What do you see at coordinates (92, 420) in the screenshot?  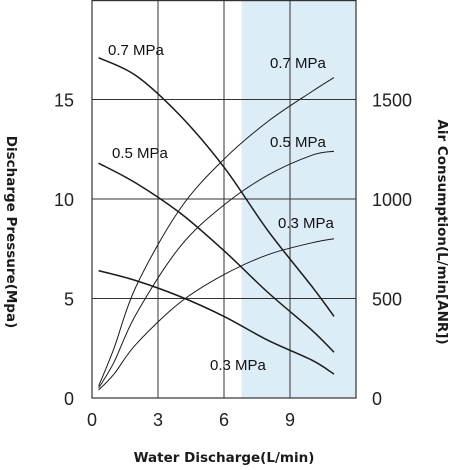 I see `x-tick-0: 0` at bounding box center [92, 420].